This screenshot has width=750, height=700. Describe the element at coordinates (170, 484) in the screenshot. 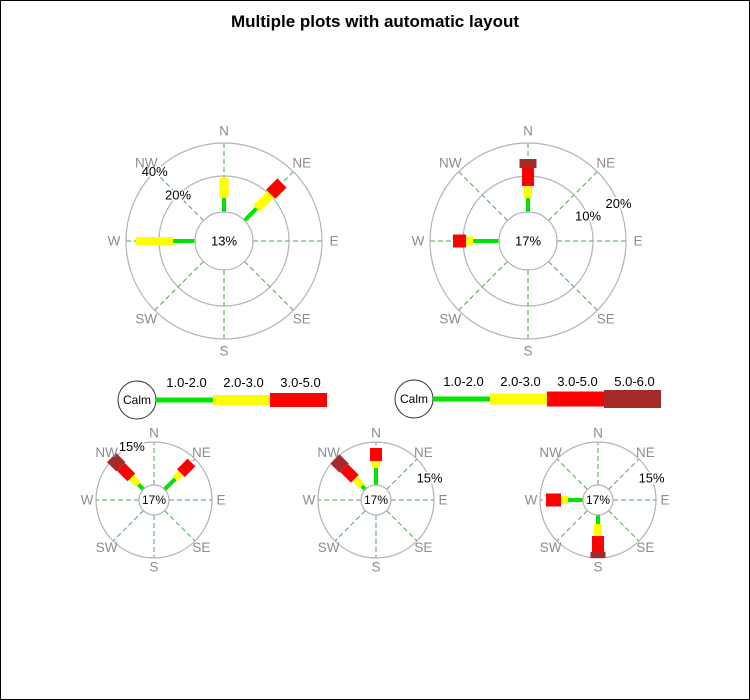

I see `spoke-bar-NE-green` at that location.